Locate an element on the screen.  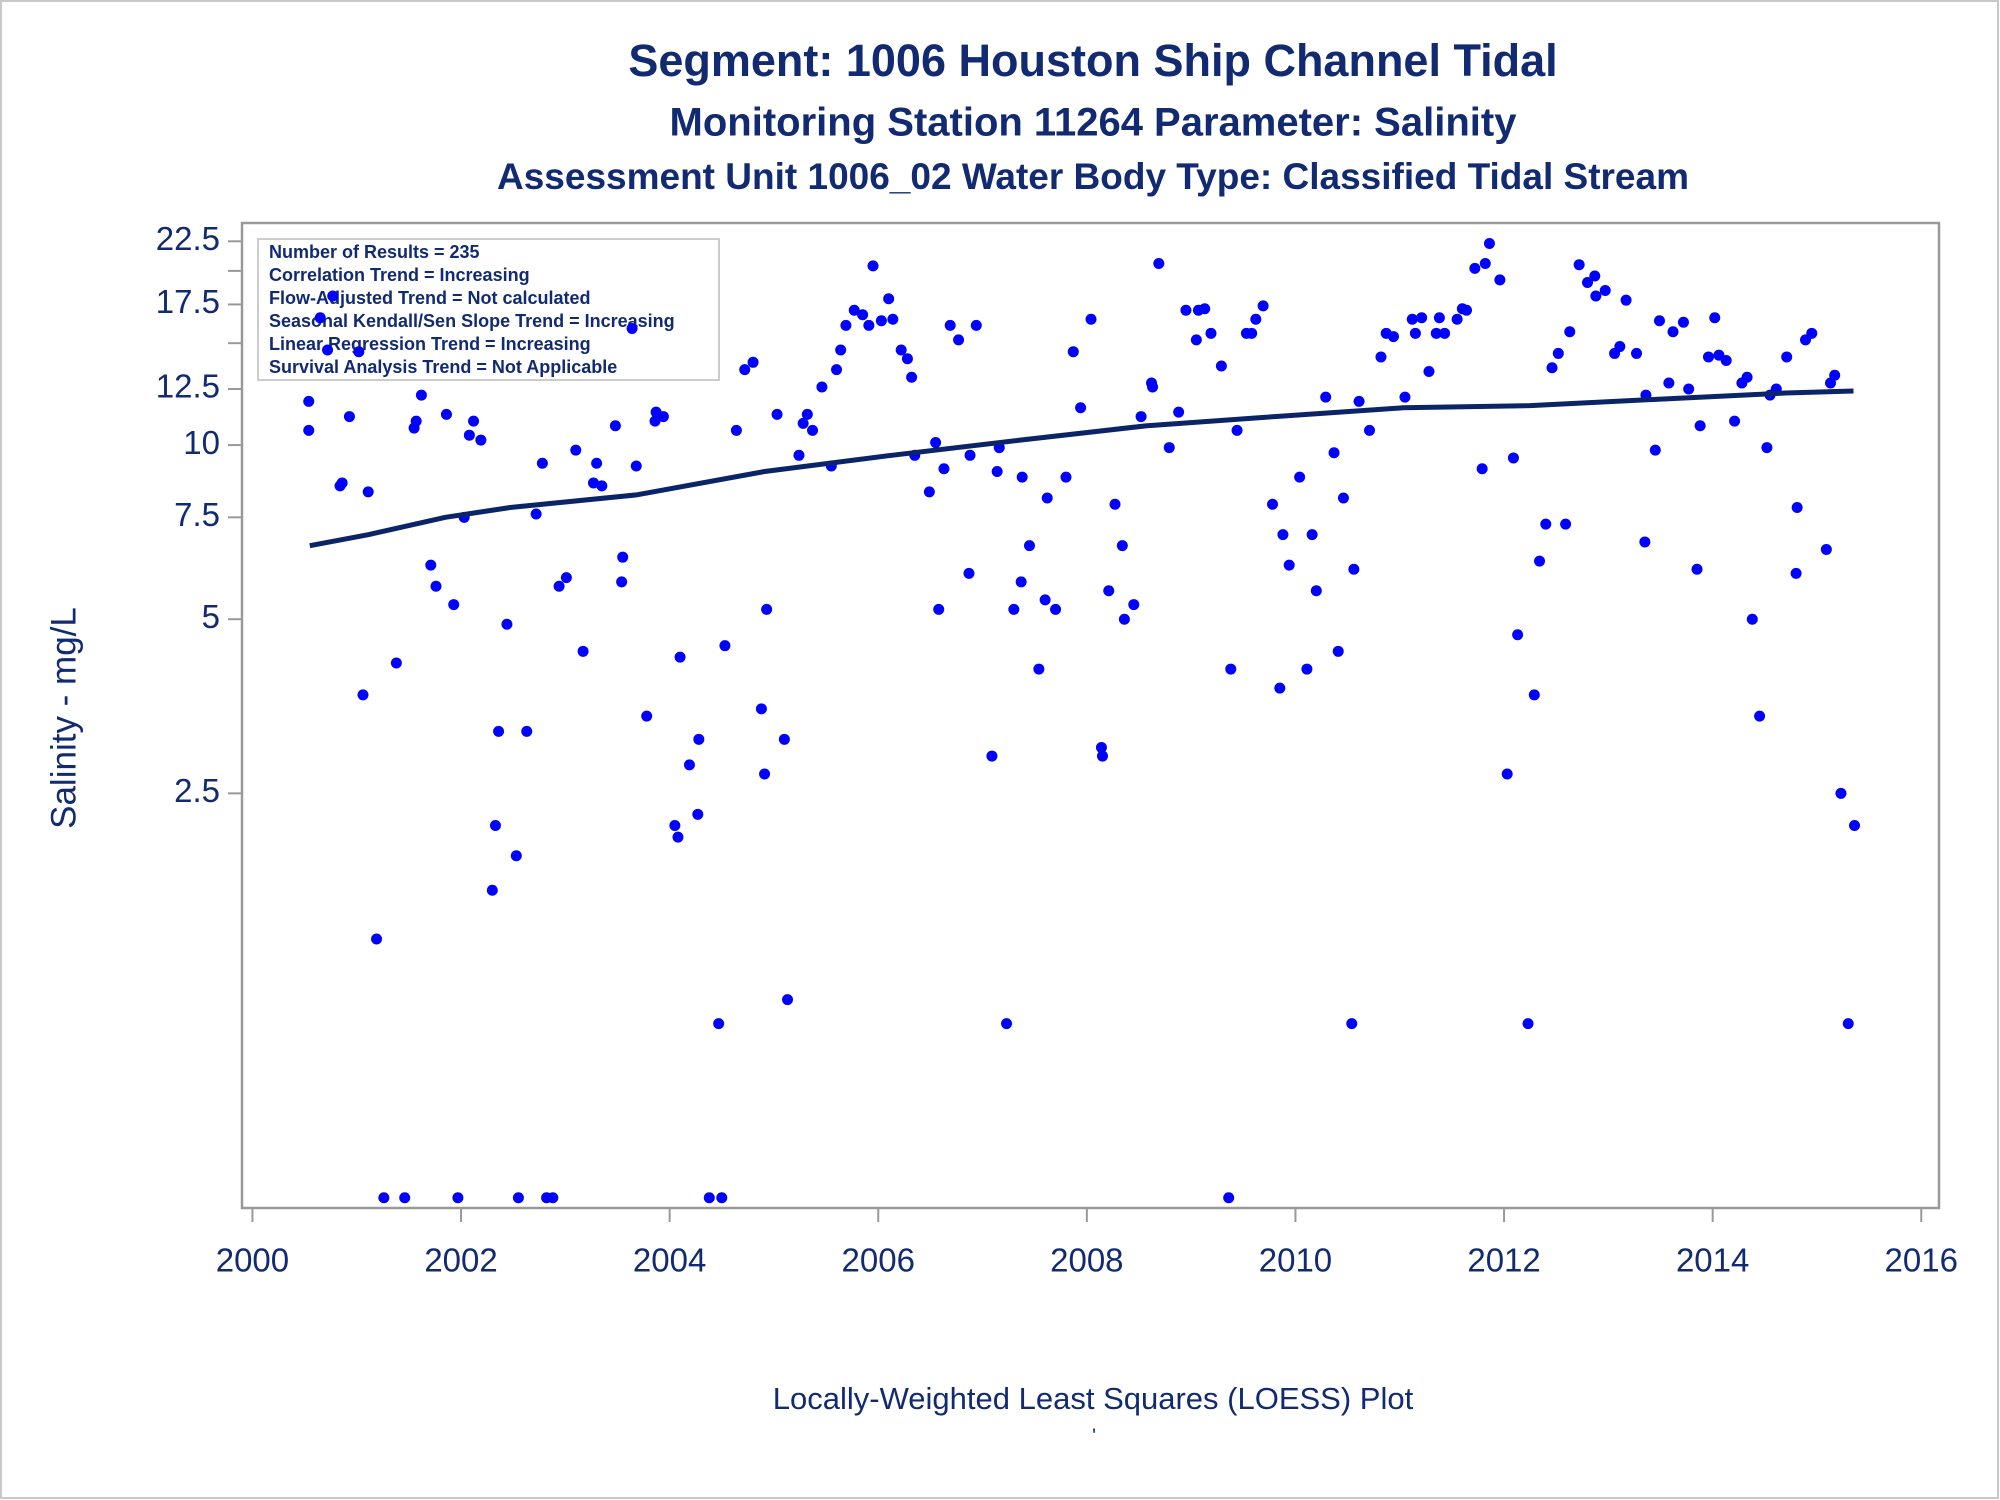
y-tick-label: 2.5 is located at coordinates (197, 790).